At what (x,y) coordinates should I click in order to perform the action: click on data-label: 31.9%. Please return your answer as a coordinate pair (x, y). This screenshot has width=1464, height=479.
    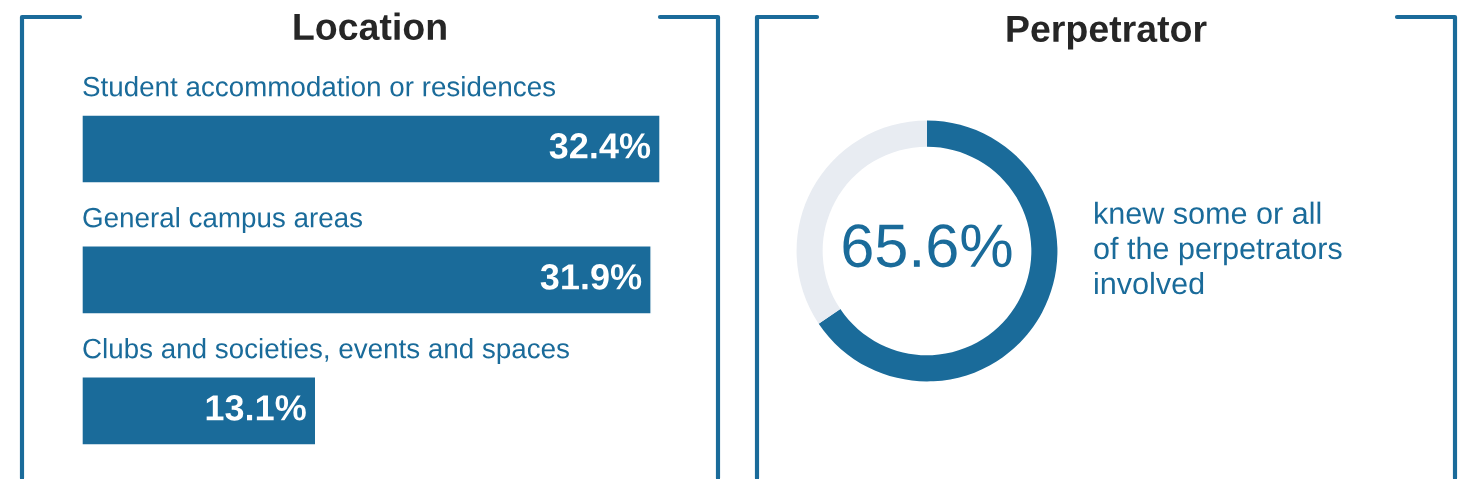
    Looking at the image, I should click on (591, 277).